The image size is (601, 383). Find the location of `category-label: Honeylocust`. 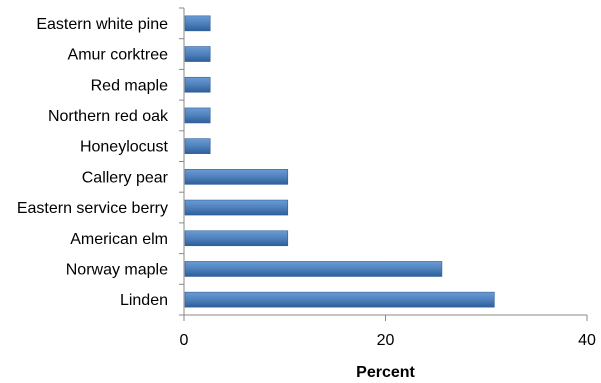

category-label: Honeylocust is located at coordinates (124, 147).